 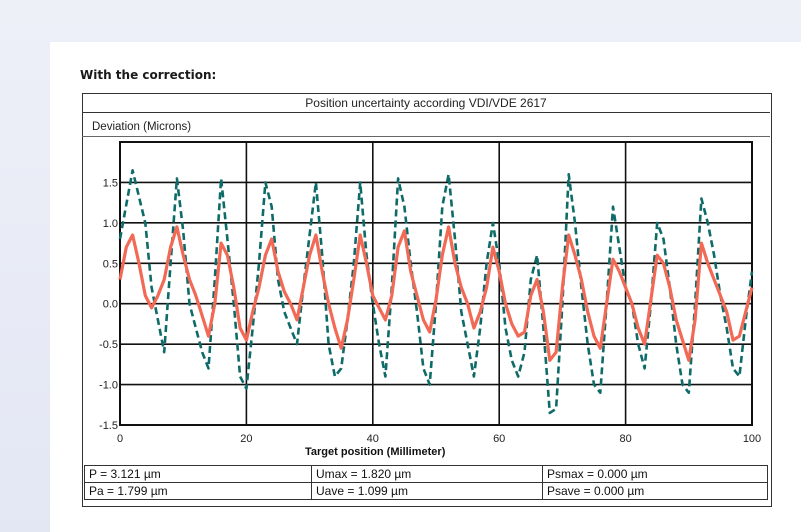 I want to click on y-tick-label: -0.5, so click(x=108, y=345).